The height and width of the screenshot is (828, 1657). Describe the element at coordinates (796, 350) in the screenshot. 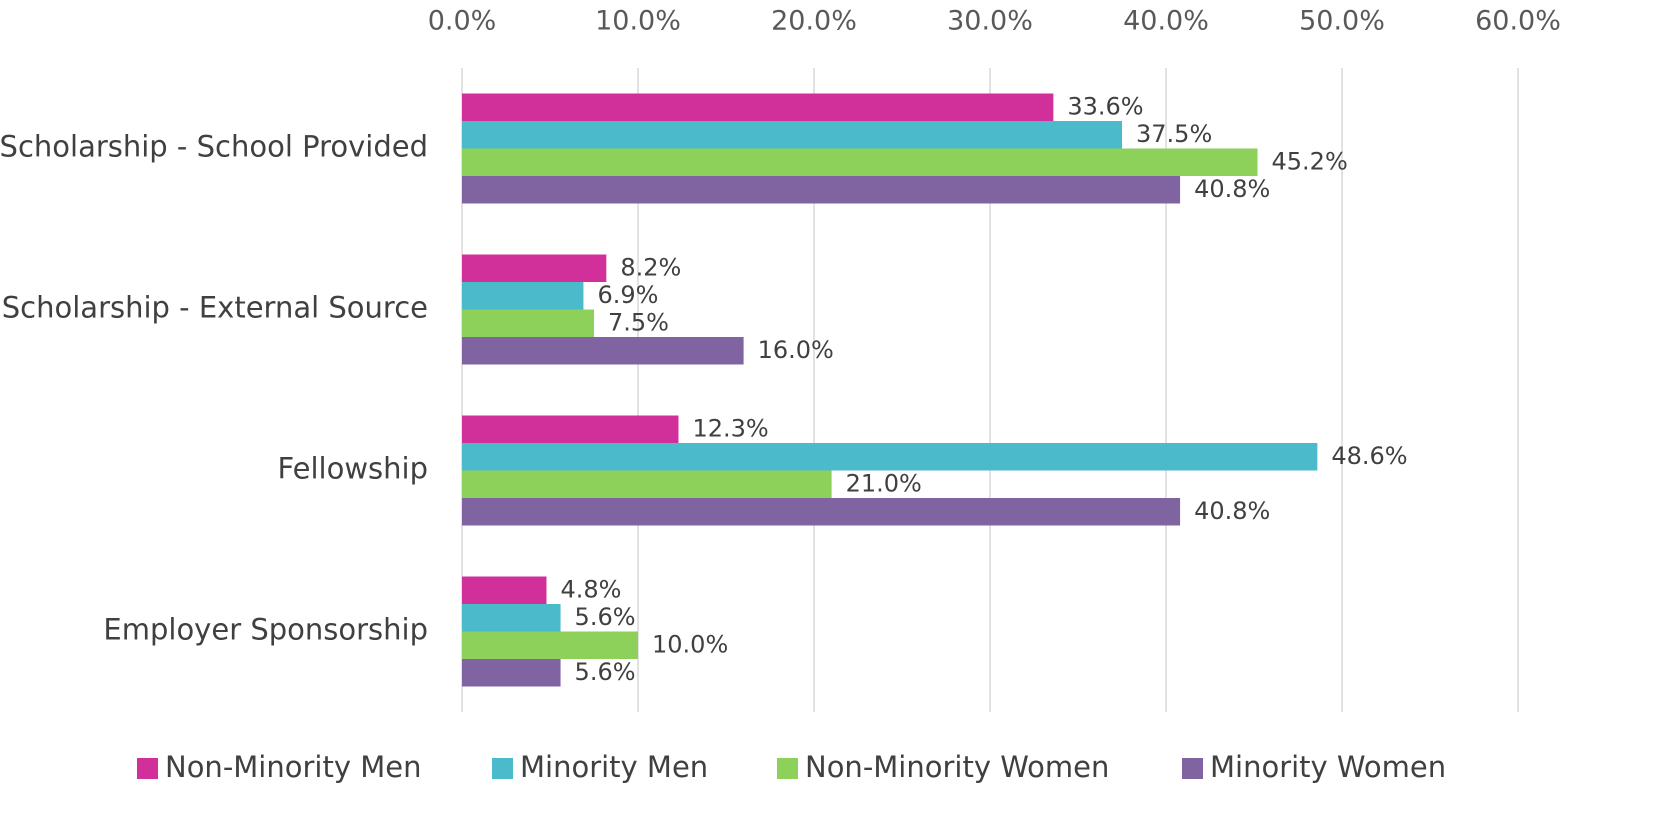

I see `data-label: 16.0%` at that location.